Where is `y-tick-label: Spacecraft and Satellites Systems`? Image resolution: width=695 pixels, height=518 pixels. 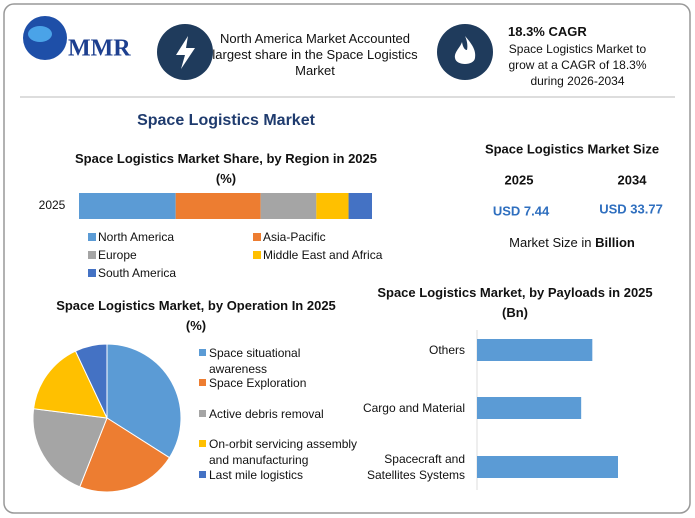
y-tick-label: Spacecraft and Satellites Systems is located at coordinates (415, 467).